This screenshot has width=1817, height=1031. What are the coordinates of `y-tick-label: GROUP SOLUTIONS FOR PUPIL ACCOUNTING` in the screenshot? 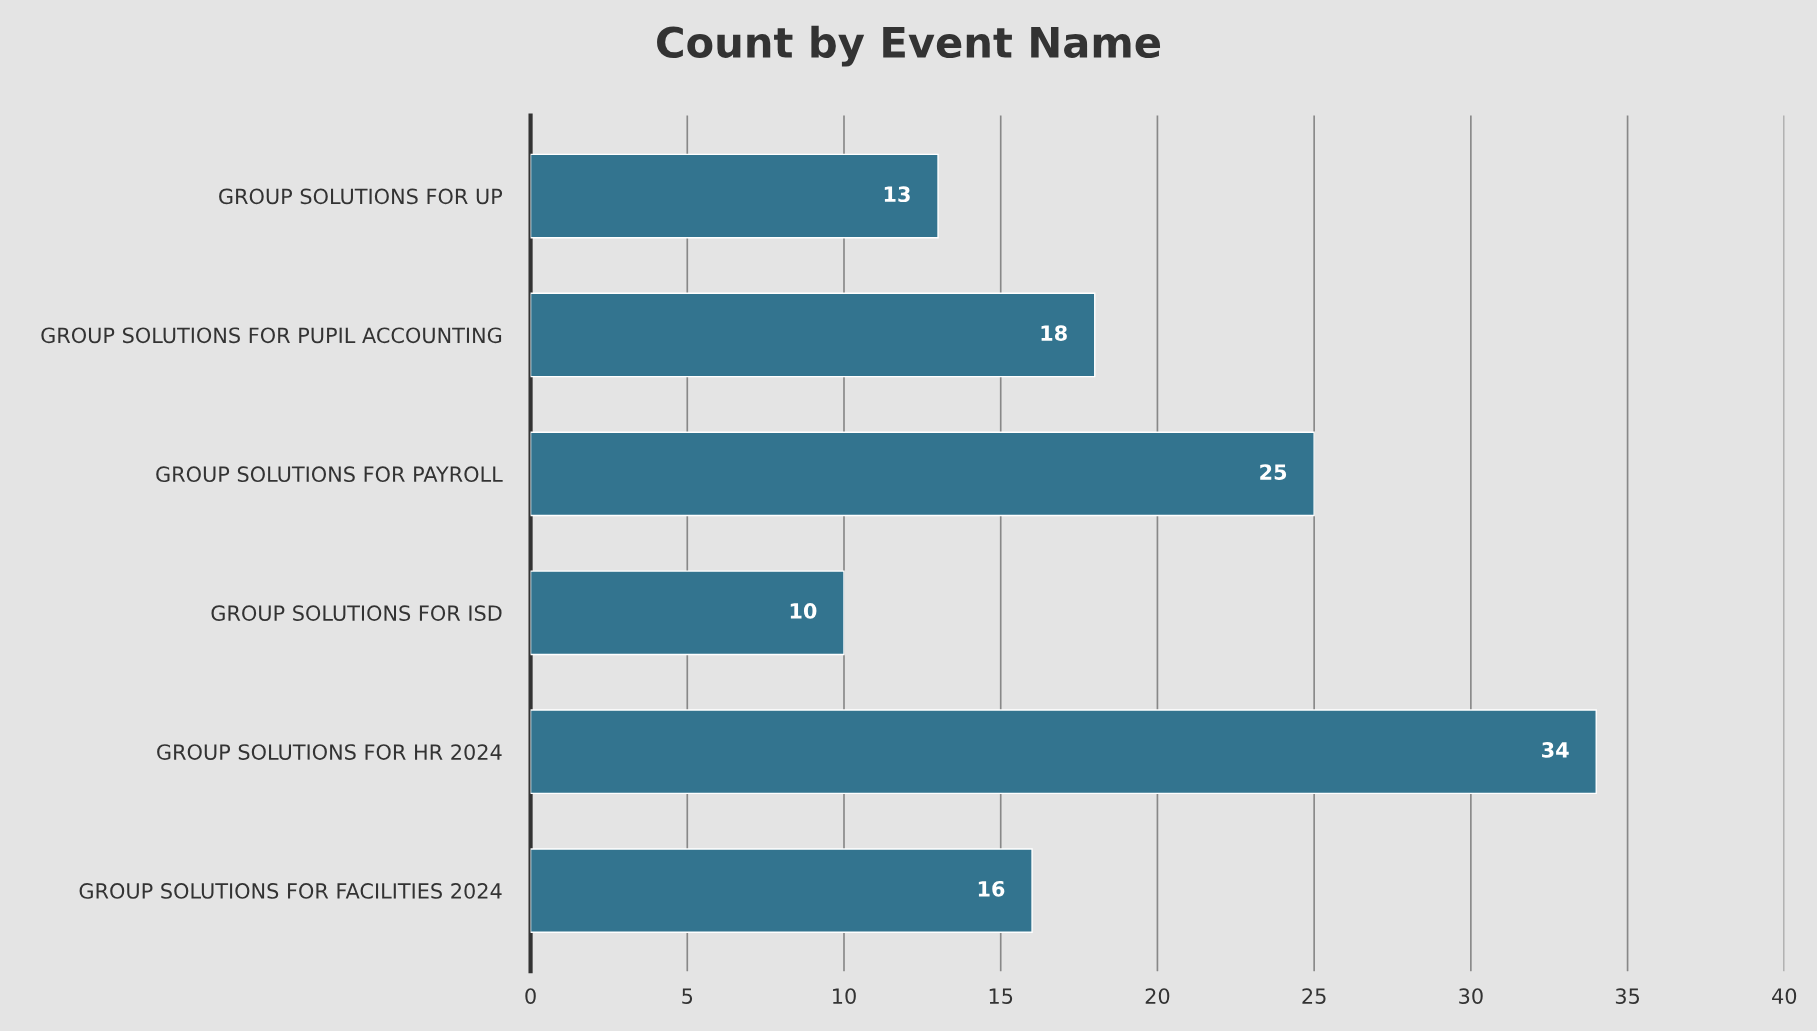 It's located at (271, 335).